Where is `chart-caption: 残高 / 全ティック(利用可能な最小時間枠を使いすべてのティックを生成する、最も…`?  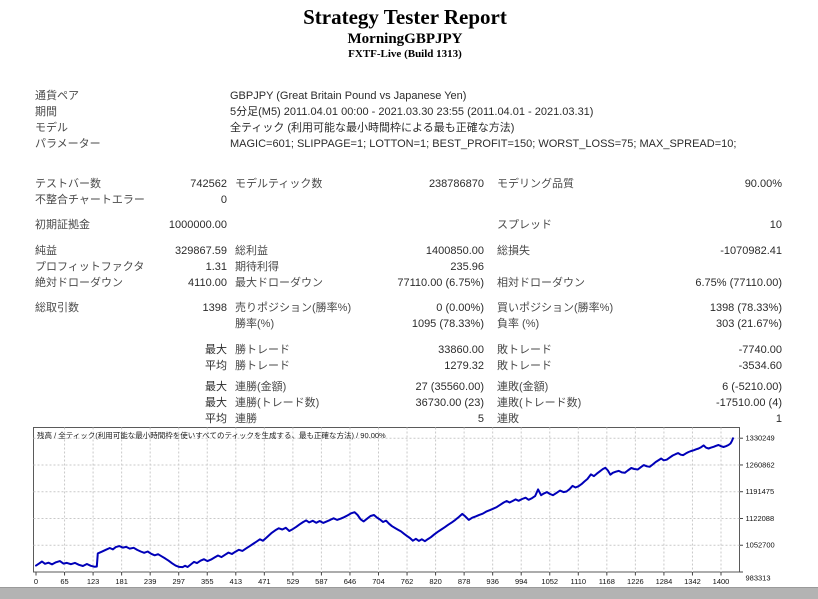 chart-caption: 残高 / 全ティック(利用可能な最小時間枠を使いすべてのティックを生成する、最も… is located at coordinates (211, 435).